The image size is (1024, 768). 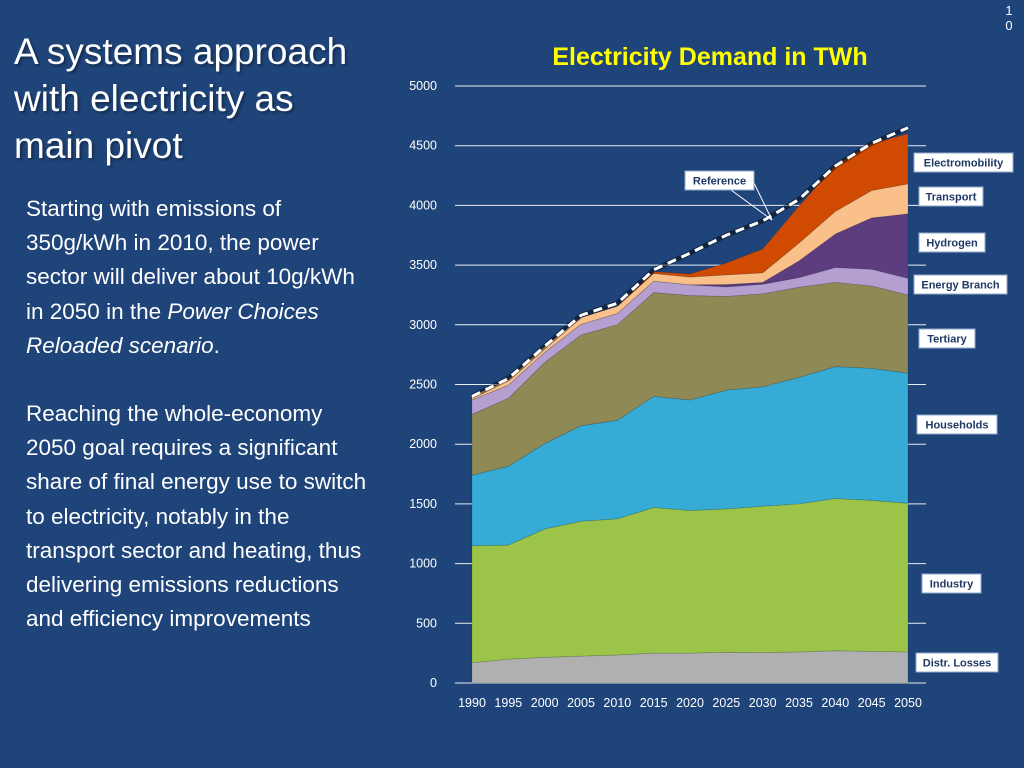 What do you see at coordinates (423, 265) in the screenshot?
I see `y-tick-label: 3500` at bounding box center [423, 265].